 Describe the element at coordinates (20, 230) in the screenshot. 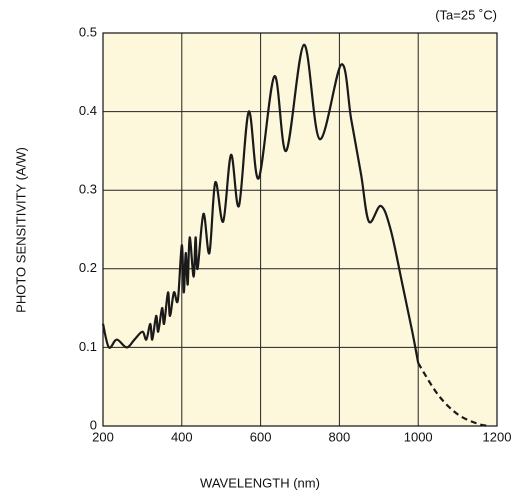

I see `y-axis-label: PHOTO SENSITIVITY (A/W)` at that location.